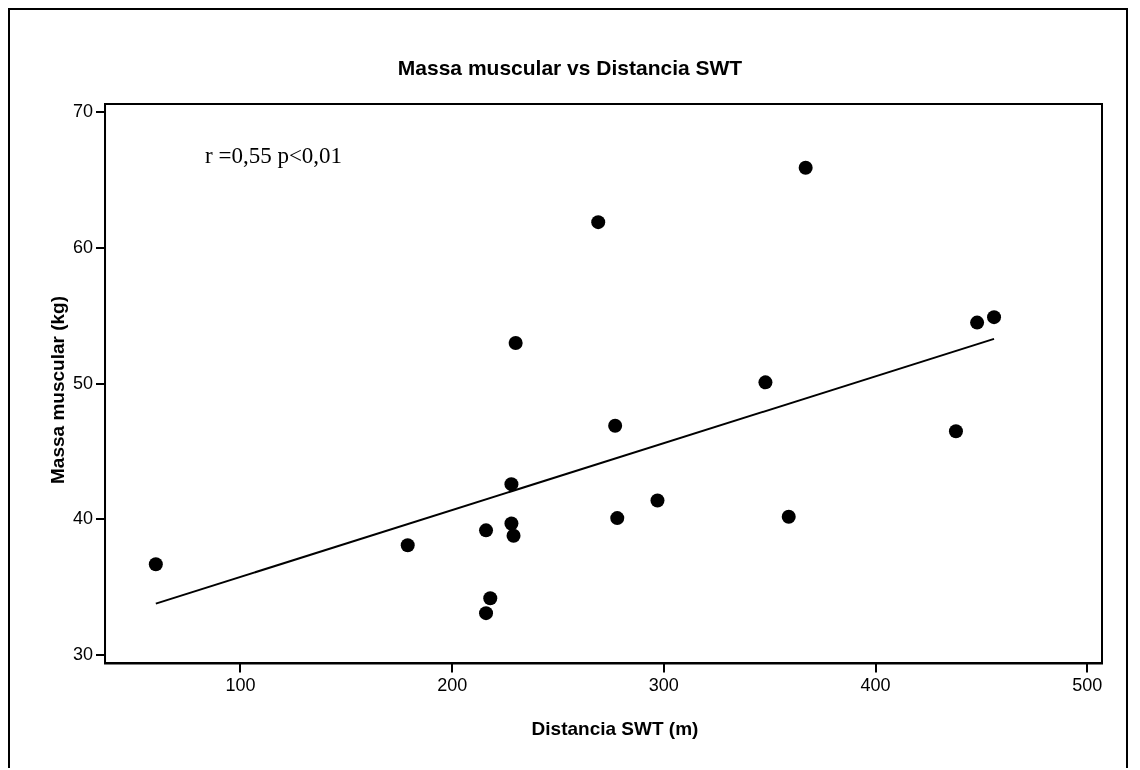 The width and height of the screenshot is (1140, 770). Describe the element at coordinates (663, 685) in the screenshot. I see `x-tick-label: 300` at that location.